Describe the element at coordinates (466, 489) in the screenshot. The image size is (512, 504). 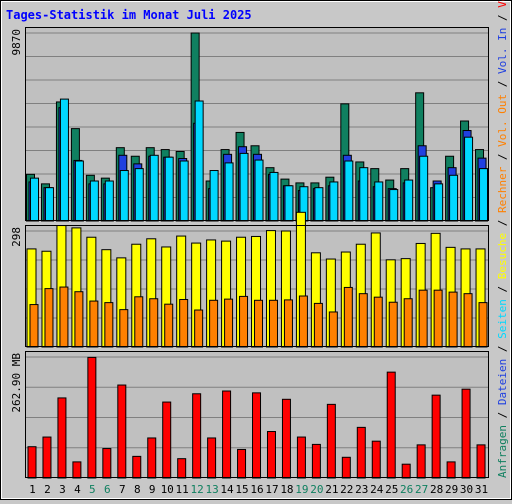
I see `x-tick-label-day-30: 30` at that location.